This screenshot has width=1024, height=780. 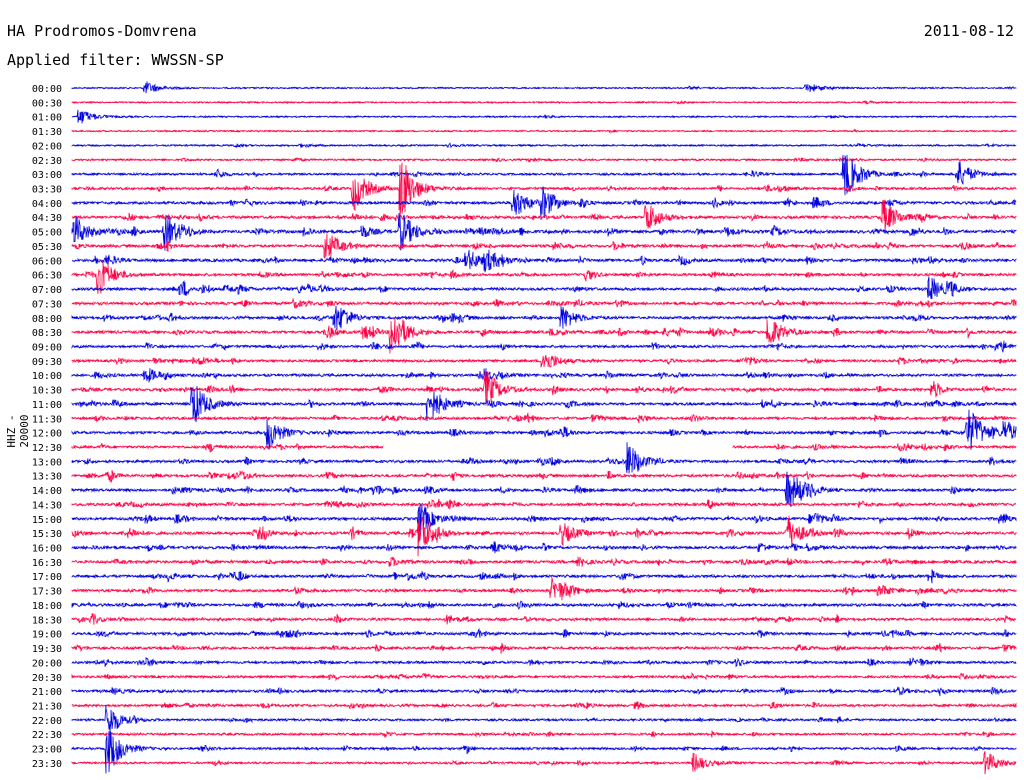 What do you see at coordinates (968, 31) in the screenshot?
I see `record-date: 2011-08-12` at bounding box center [968, 31].